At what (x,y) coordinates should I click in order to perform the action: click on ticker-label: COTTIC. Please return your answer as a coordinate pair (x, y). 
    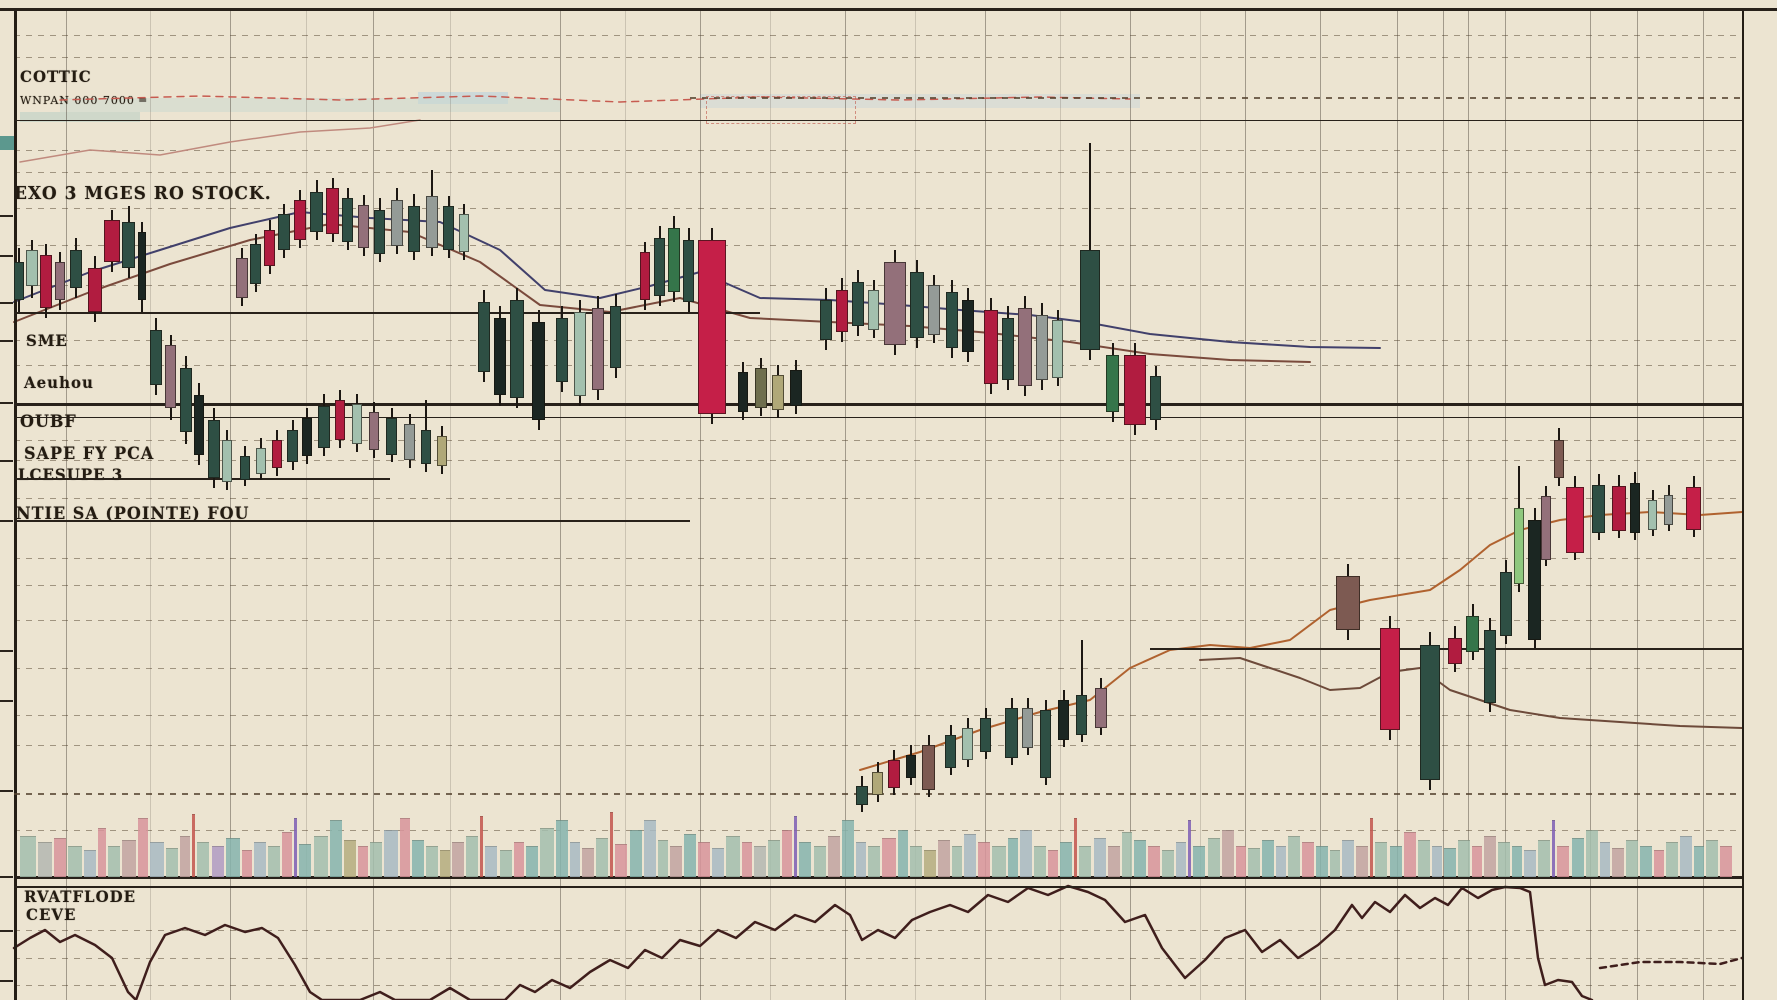
    Looking at the image, I should click on (56, 77).